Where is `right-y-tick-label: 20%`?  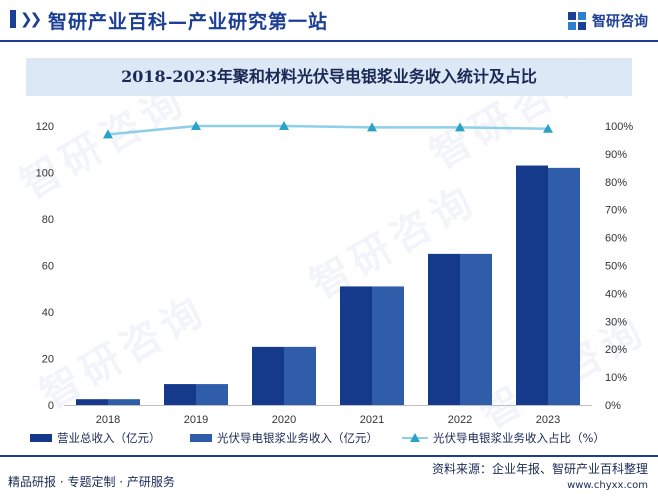 right-y-tick-label: 20% is located at coordinates (616, 350).